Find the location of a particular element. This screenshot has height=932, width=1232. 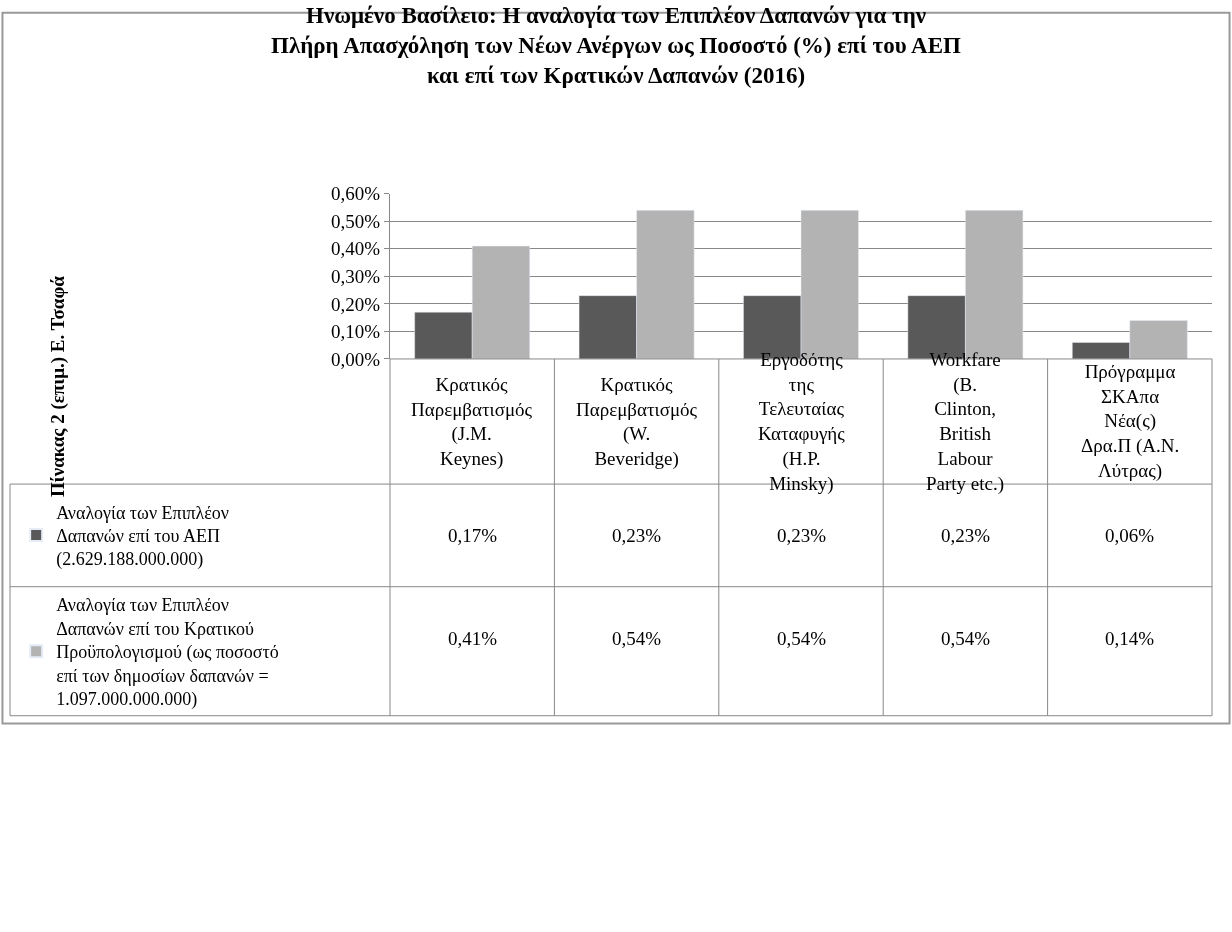

data-label: 0,14% is located at coordinates (1130, 638).